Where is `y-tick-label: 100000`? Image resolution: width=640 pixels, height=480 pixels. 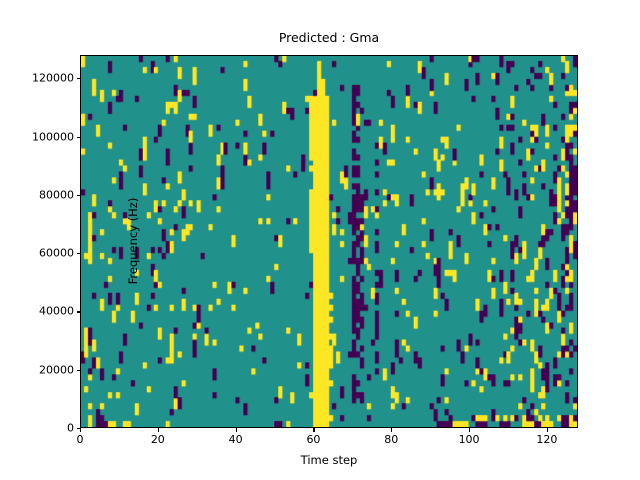 y-tick-label: 100000 is located at coordinates (53, 137).